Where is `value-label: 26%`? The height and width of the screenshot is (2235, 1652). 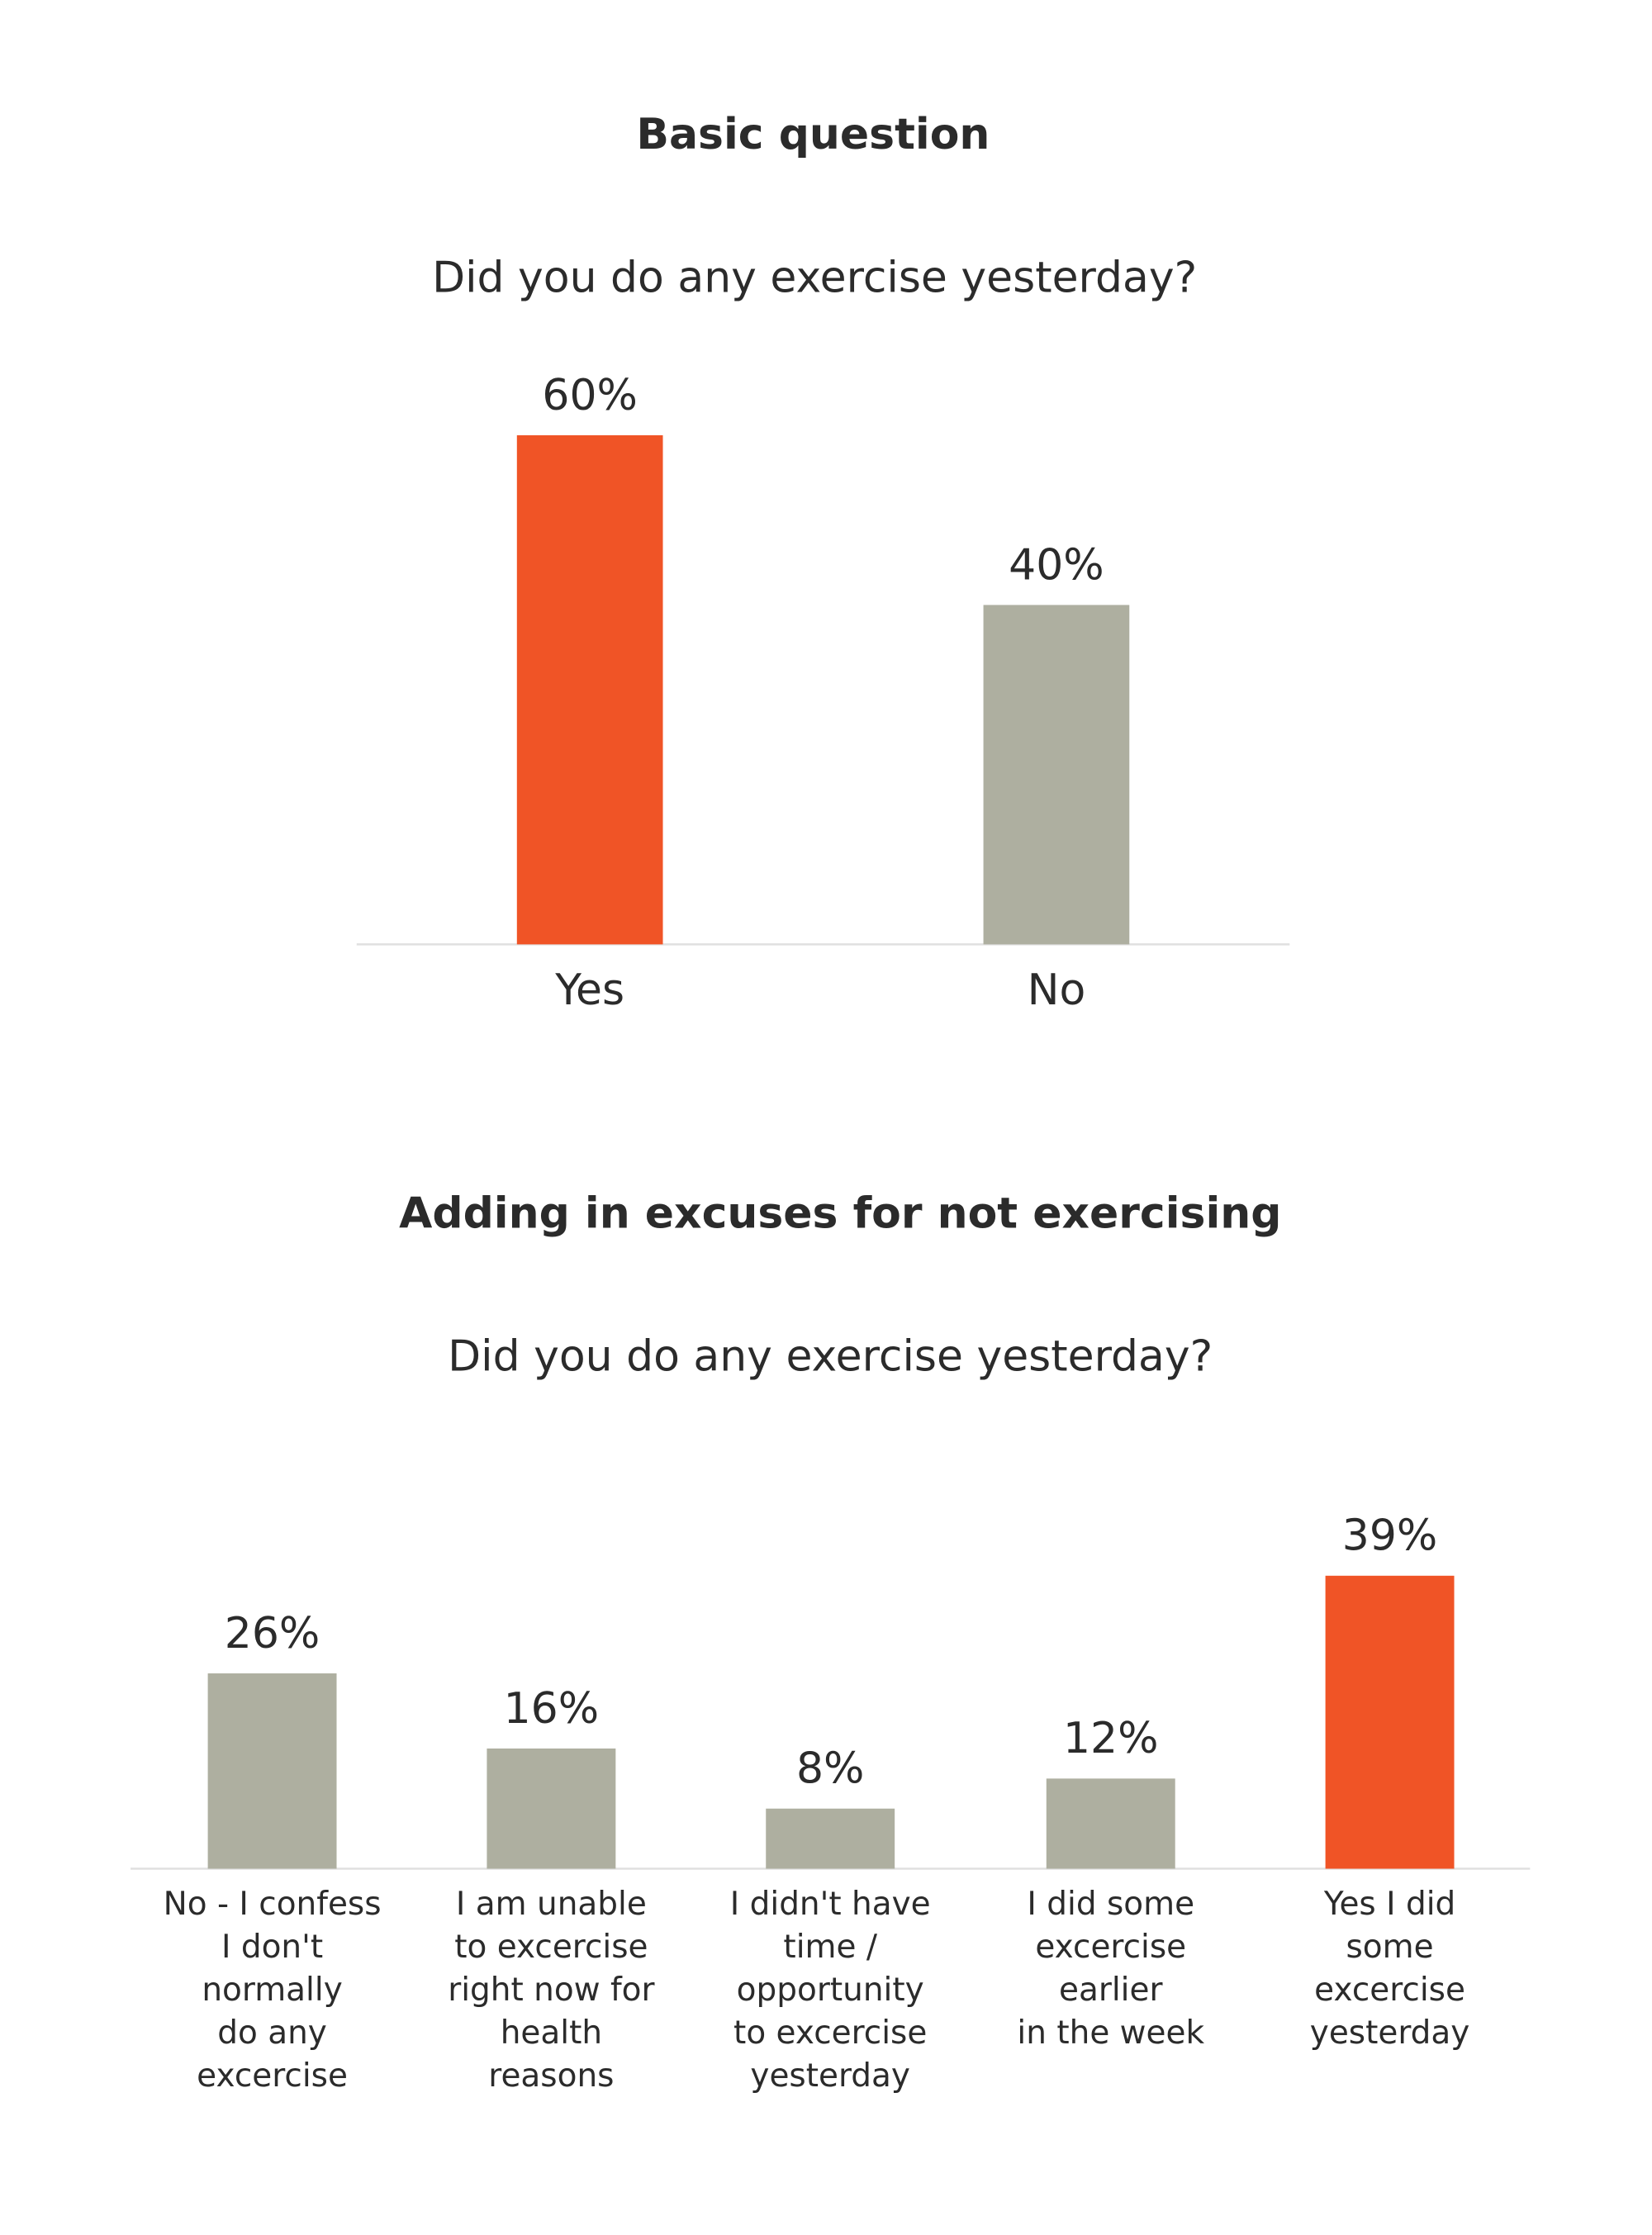
value-label: 26% is located at coordinates (272, 1633).